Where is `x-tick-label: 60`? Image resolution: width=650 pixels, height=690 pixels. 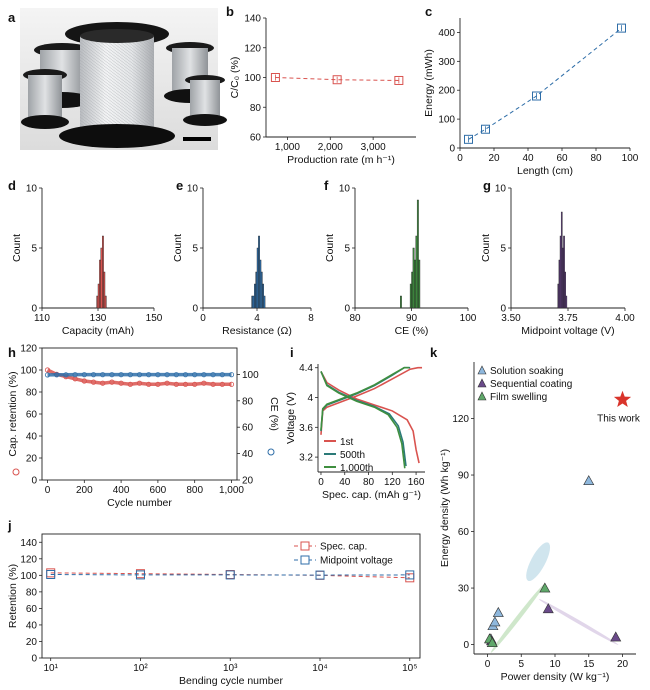 x-tick-label: 60 is located at coordinates (562, 158).